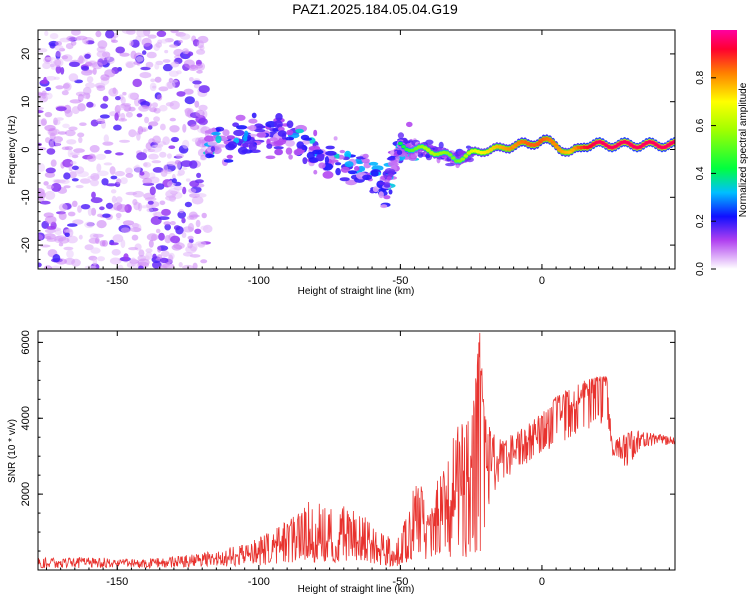 The image size is (750, 600). I want to click on colorbar-tick-label: 0.4, so click(700, 173).